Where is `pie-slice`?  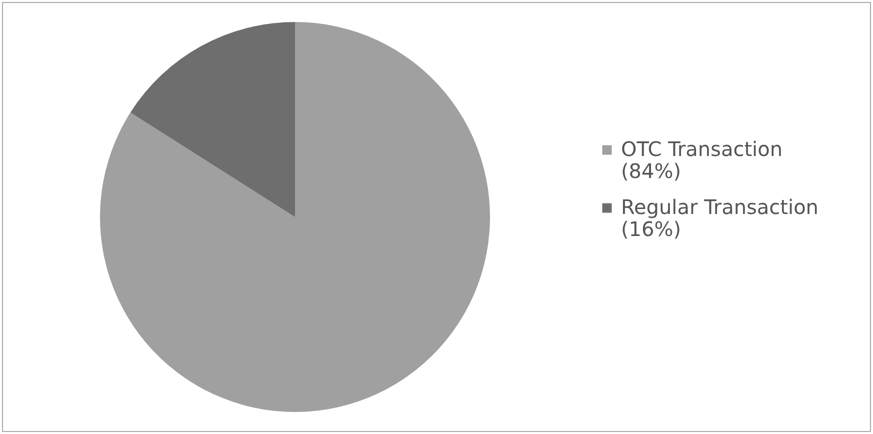 pie-slice is located at coordinates (212, 119).